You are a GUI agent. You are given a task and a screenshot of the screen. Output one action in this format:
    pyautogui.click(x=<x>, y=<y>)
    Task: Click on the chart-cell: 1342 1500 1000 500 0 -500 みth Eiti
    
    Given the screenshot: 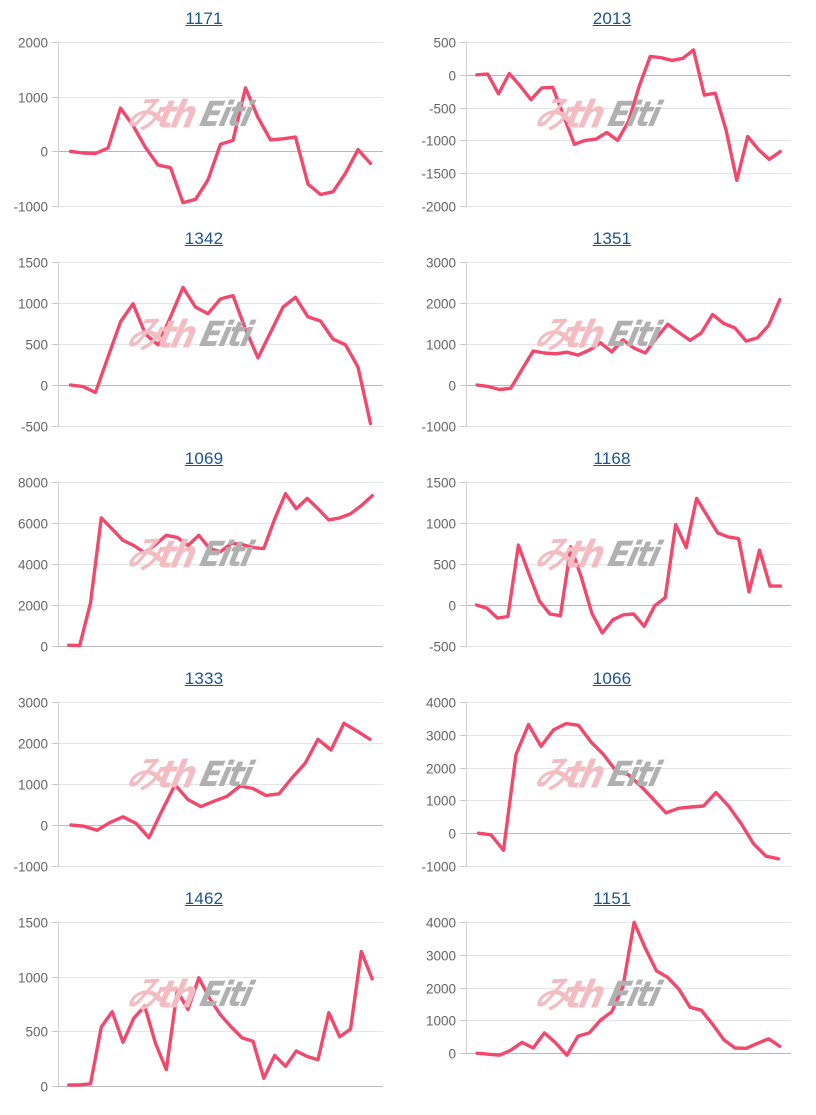 What is the action you would take?
    pyautogui.click(x=204, y=330)
    